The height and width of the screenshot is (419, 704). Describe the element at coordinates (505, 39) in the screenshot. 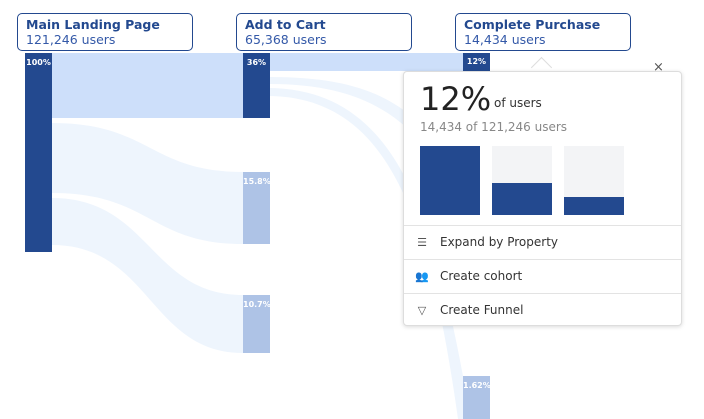

I see `step-users: 14,434 users` at that location.